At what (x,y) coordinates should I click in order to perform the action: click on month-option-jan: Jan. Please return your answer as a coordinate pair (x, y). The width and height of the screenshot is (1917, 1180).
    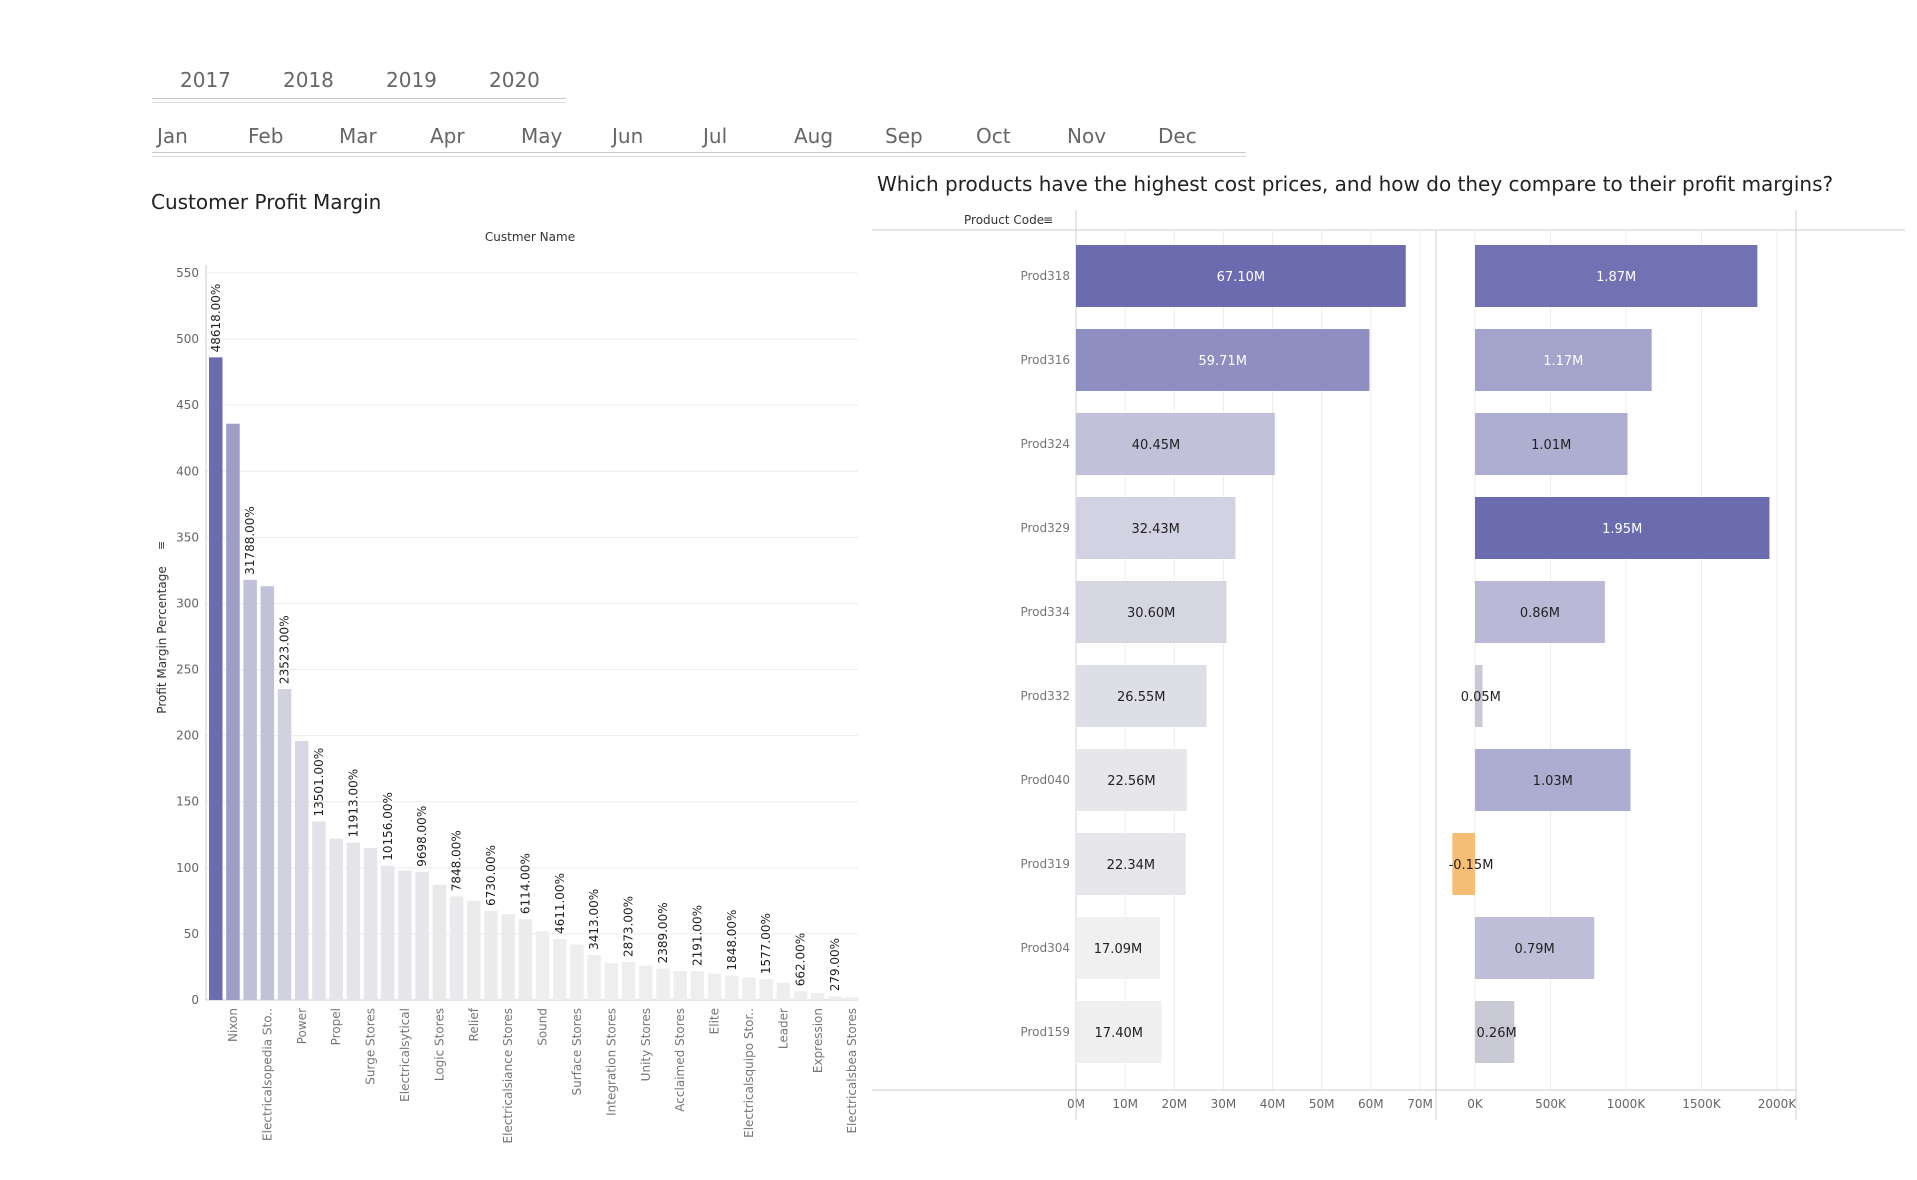
    Looking at the image, I should click on (172, 136).